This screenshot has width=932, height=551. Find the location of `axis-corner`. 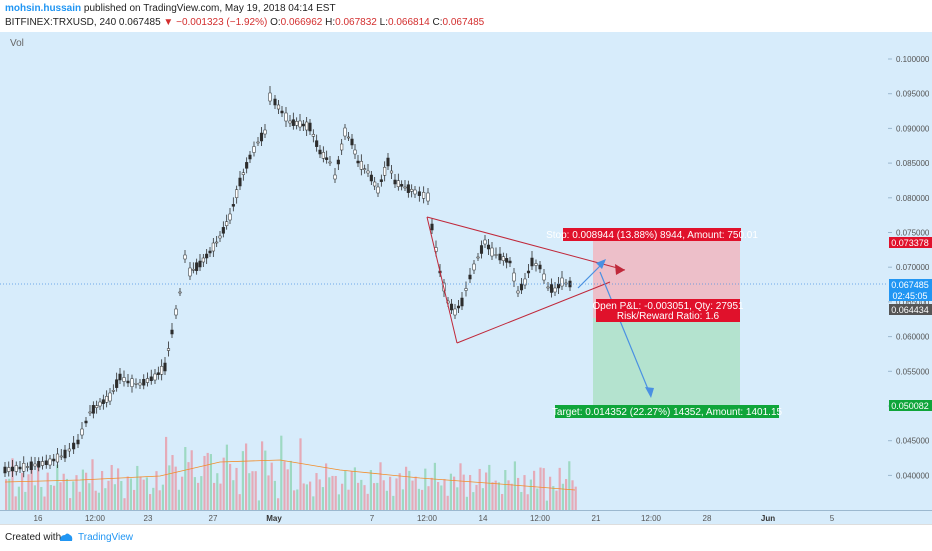

axis-corner is located at coordinates (910, 517).